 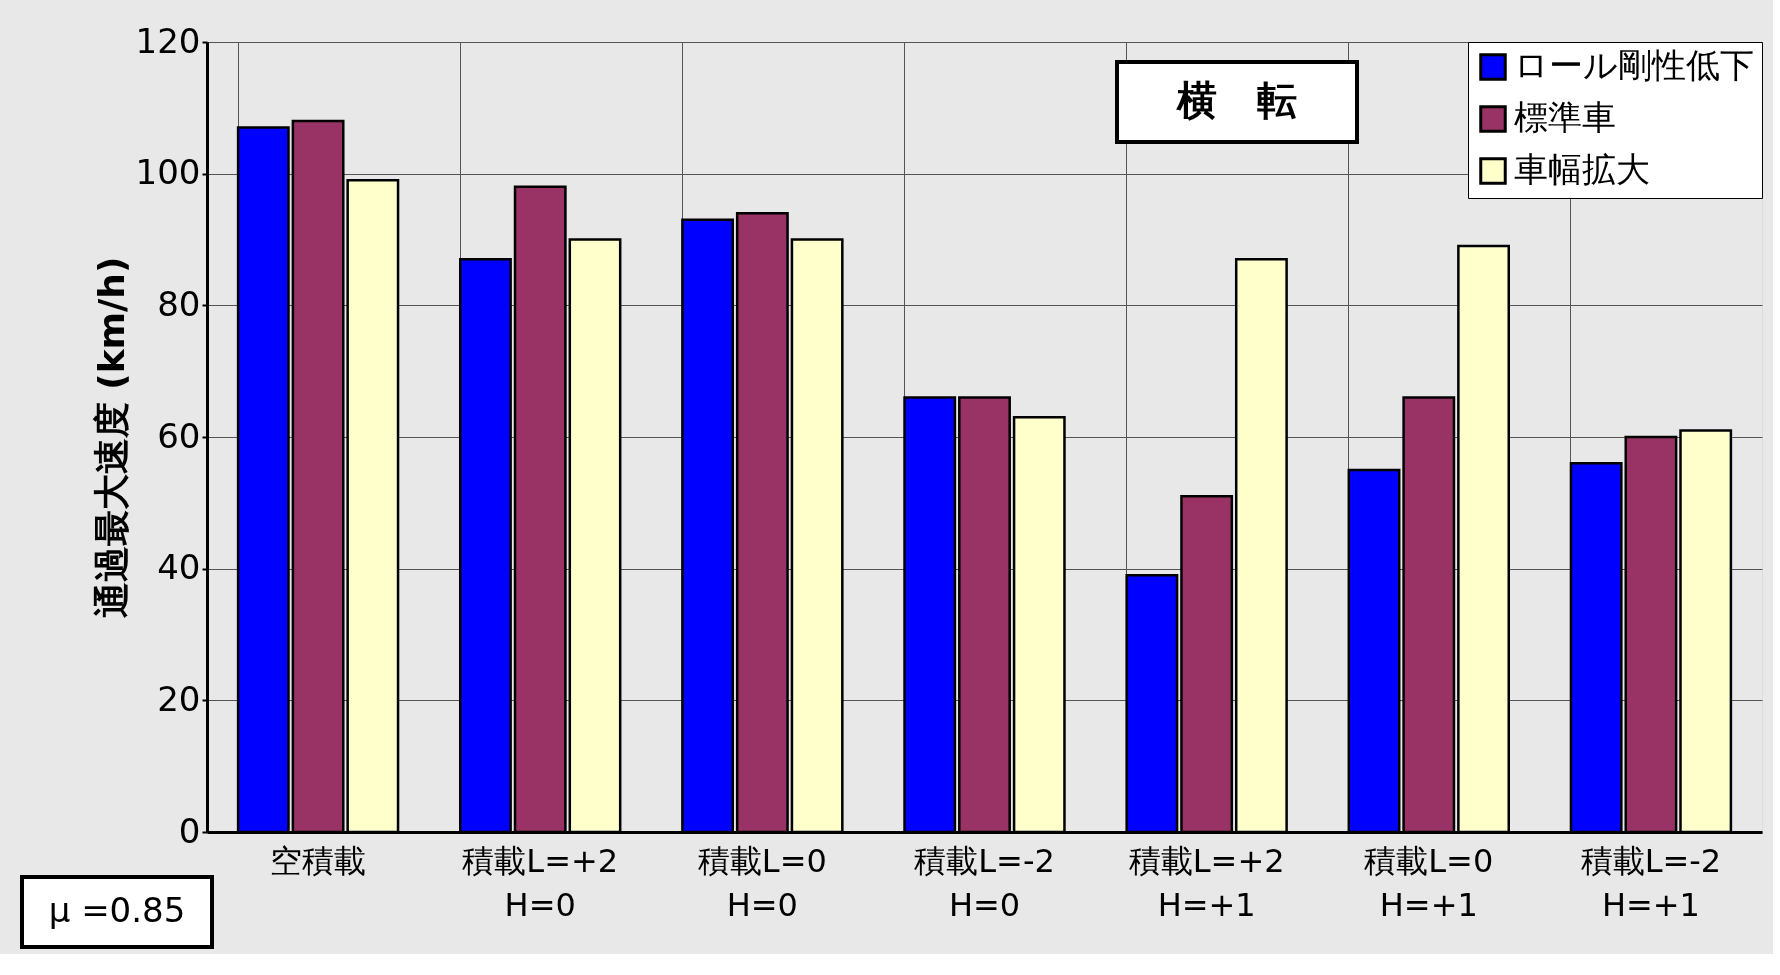 What do you see at coordinates (189, 830) in the screenshot?
I see `y-tick-label: 0` at bounding box center [189, 830].